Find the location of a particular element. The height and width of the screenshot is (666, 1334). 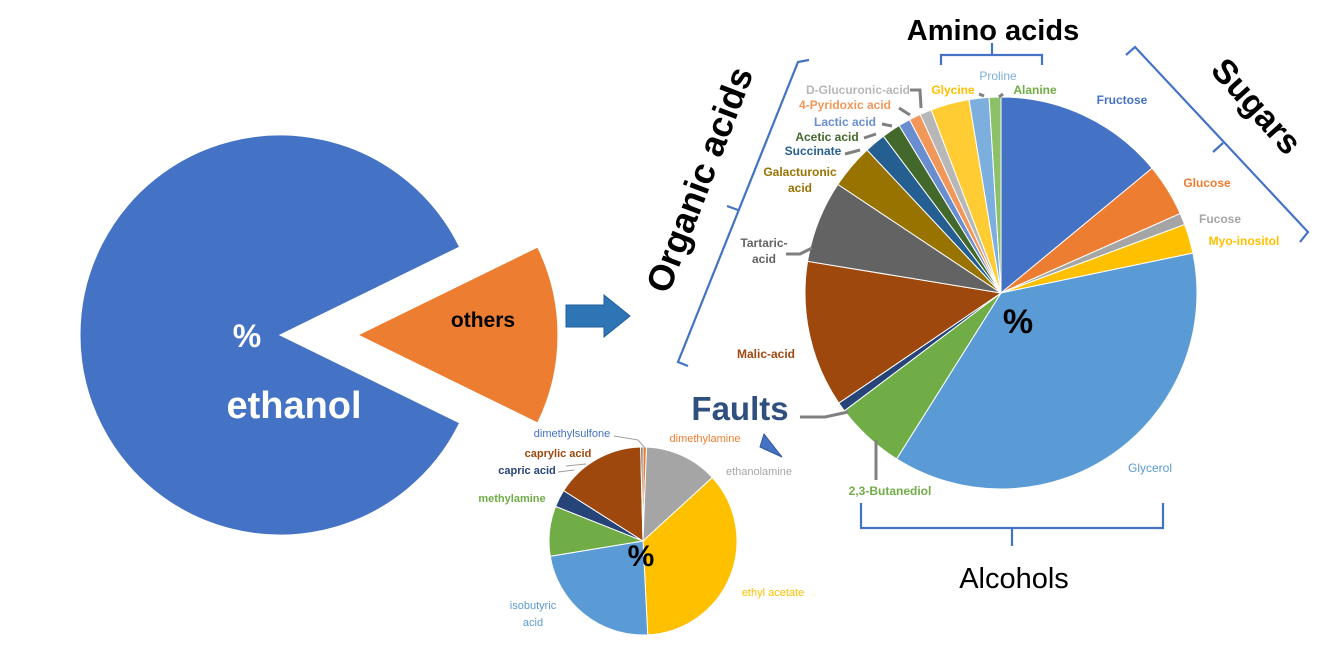

faults-pie-leader-lines is located at coordinates (601, 454).